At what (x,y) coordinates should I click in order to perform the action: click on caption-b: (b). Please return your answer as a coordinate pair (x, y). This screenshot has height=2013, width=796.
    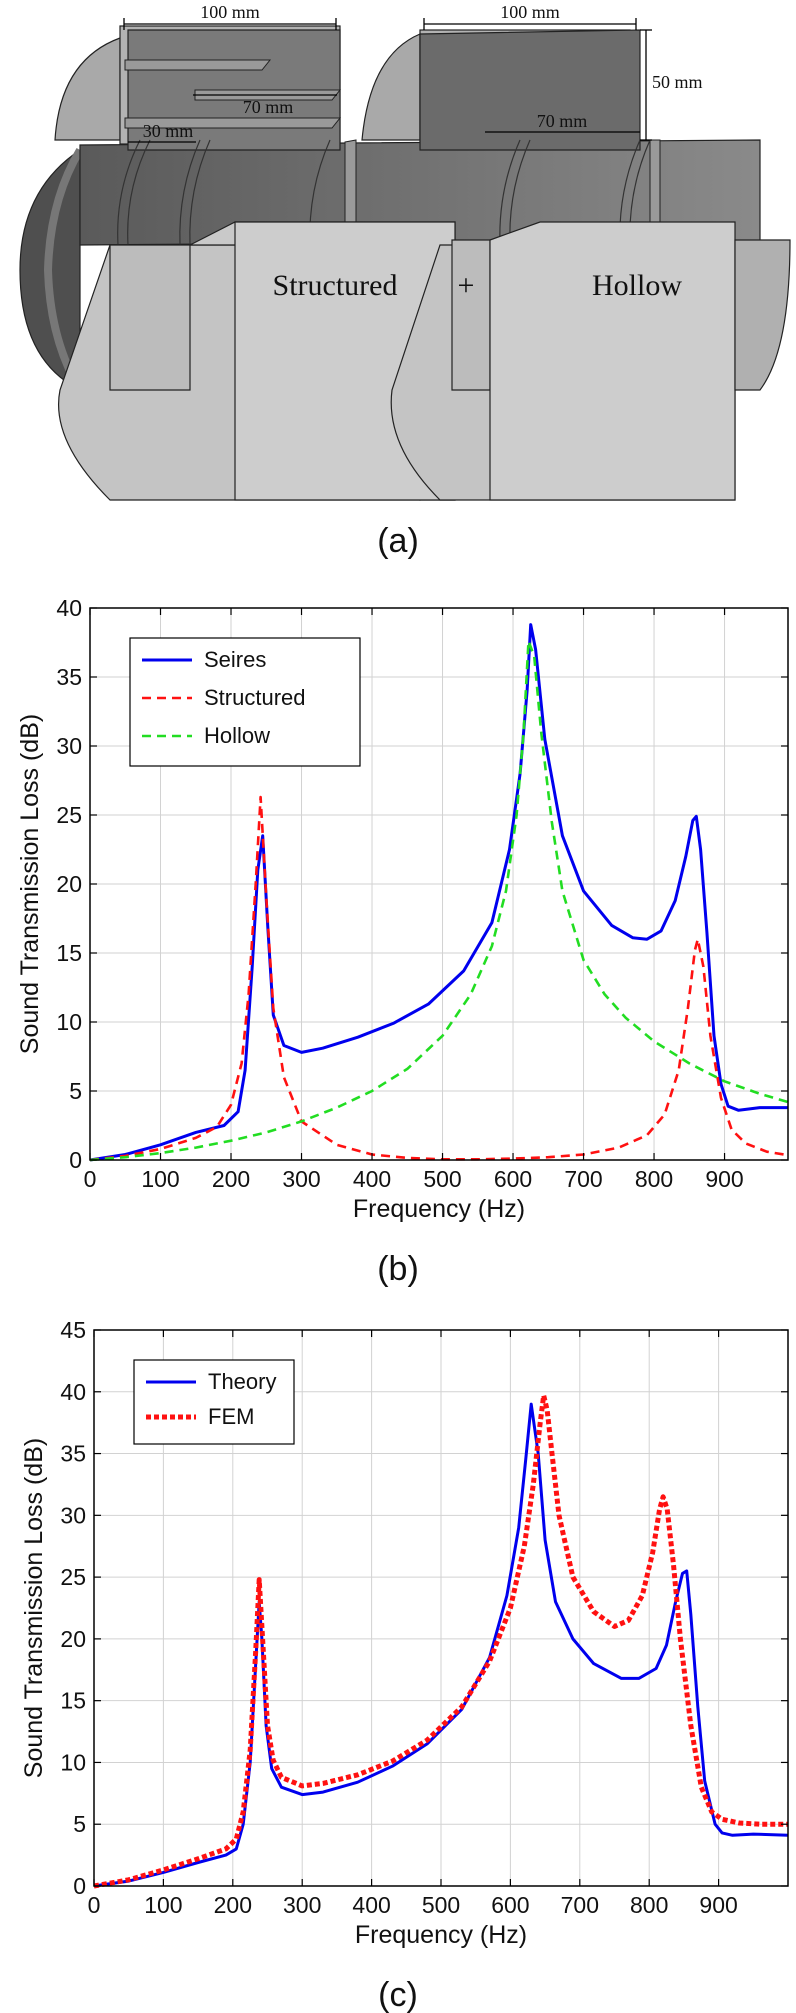
    Looking at the image, I should click on (398, 1269).